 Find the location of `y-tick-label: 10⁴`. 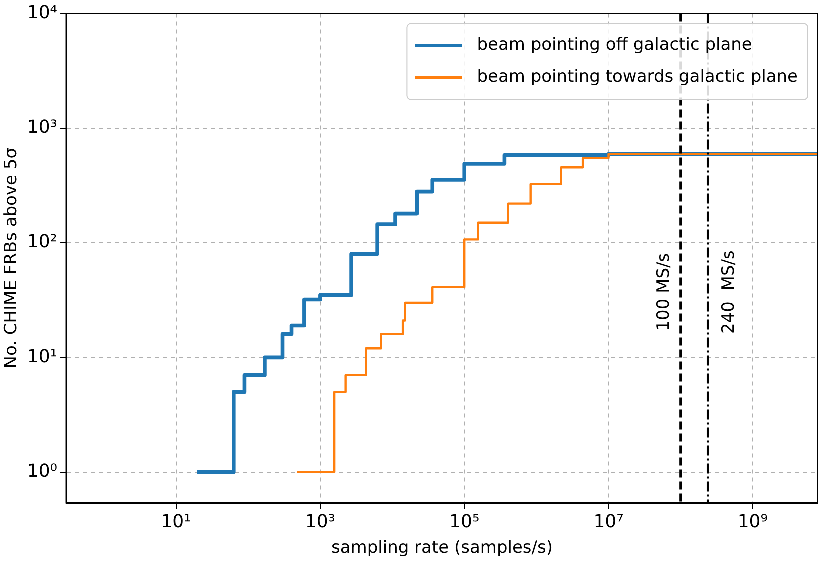

y-tick-label: 10⁴ is located at coordinates (42, 13).